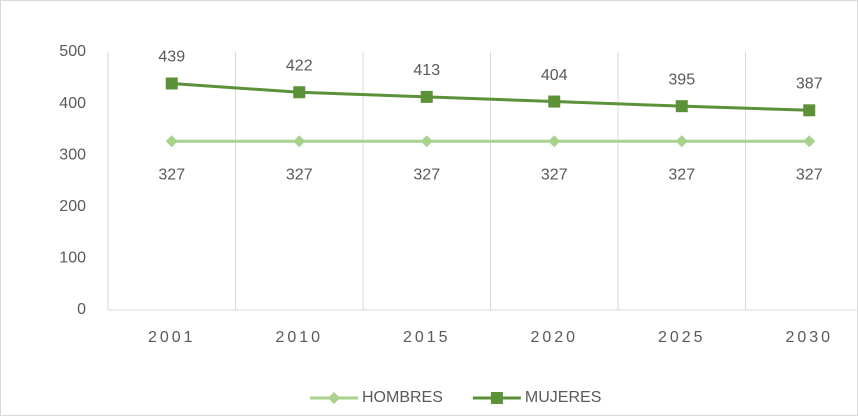 The height and width of the screenshot is (416, 858). Describe the element at coordinates (299, 337) in the screenshot. I see `x-tick-label: 2010` at that location.